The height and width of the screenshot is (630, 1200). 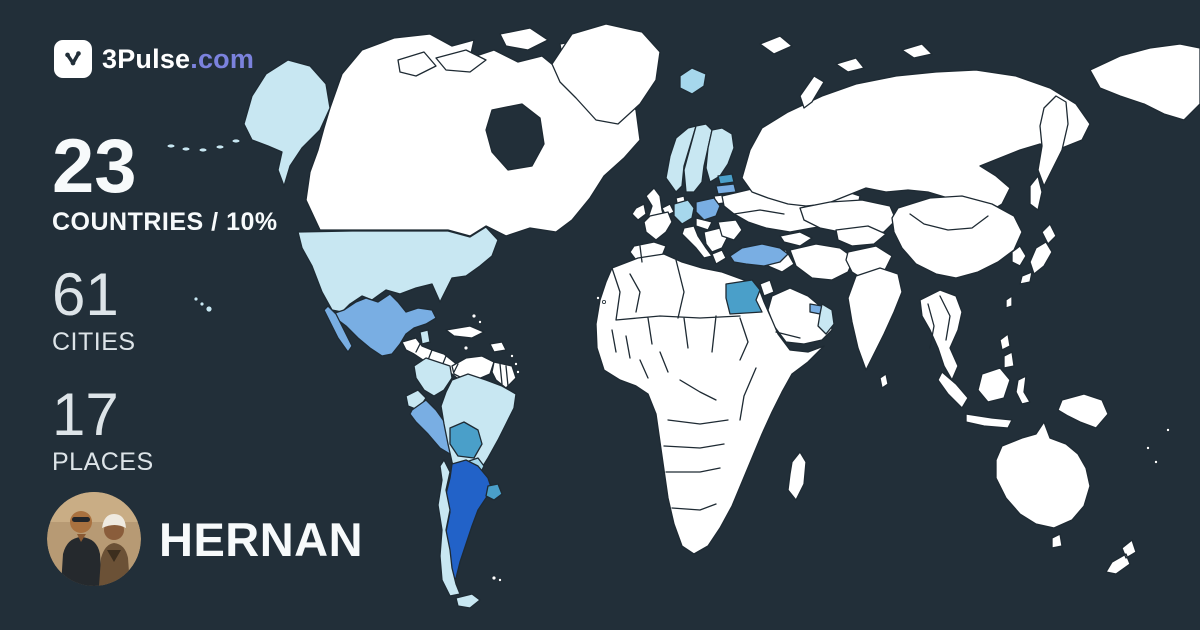 What do you see at coordinates (1121, 557) in the screenshot?
I see `country-new-zealand` at bounding box center [1121, 557].